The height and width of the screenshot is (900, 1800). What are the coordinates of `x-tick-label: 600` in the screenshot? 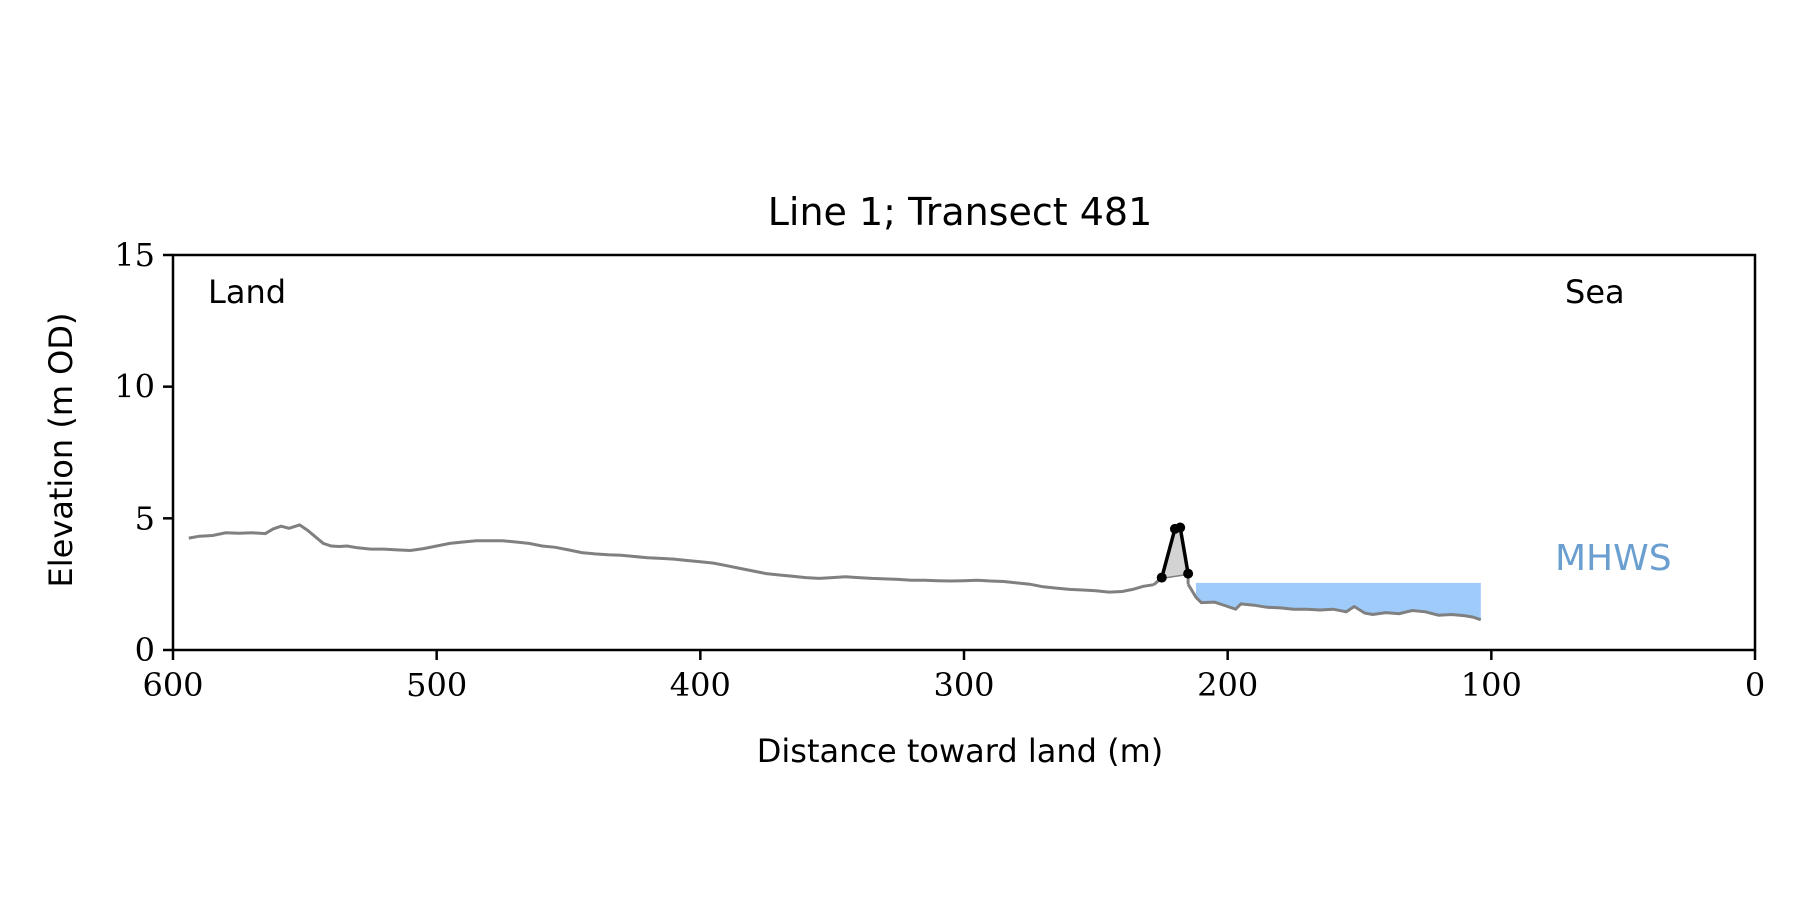 It's located at (172, 685).